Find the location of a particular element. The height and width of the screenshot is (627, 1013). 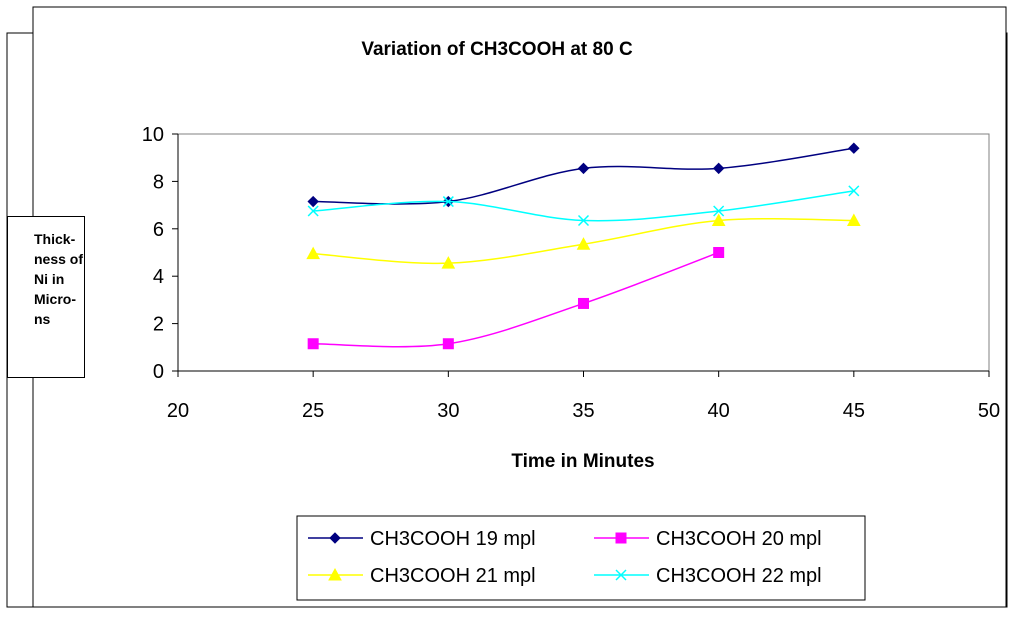

x-tick-label: 25 is located at coordinates (313, 411).